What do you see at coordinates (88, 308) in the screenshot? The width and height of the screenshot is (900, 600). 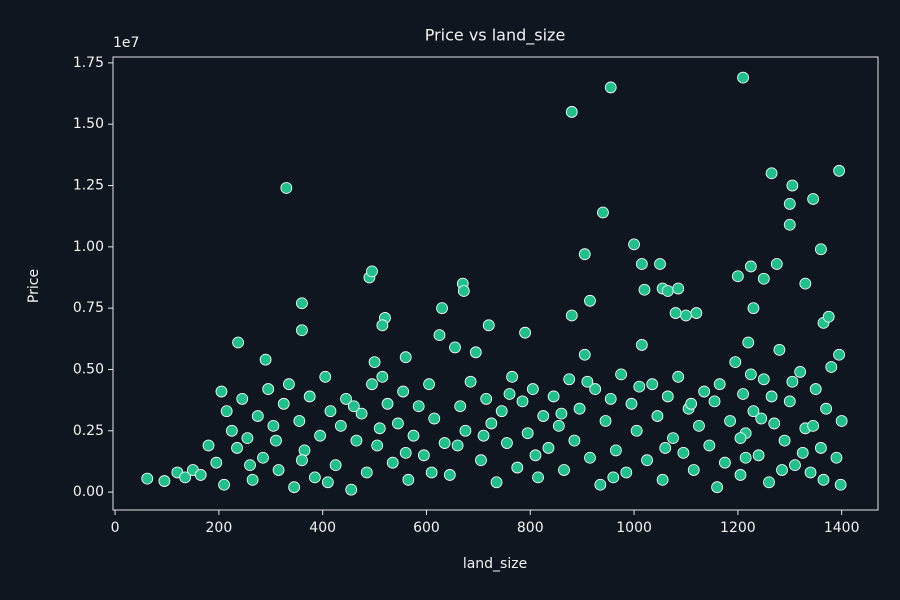 I see `y-tick-label: 0.75` at bounding box center [88, 308].